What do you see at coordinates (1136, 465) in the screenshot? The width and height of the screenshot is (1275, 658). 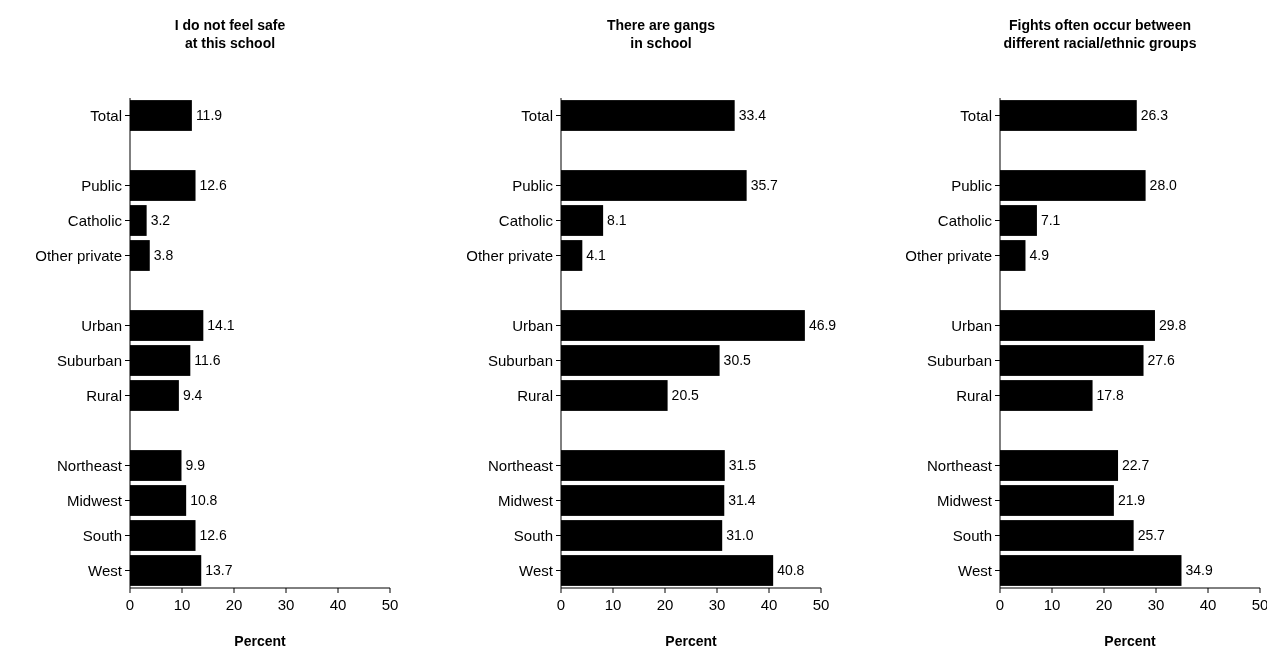 I see `data-label: 22.7` at bounding box center [1136, 465].